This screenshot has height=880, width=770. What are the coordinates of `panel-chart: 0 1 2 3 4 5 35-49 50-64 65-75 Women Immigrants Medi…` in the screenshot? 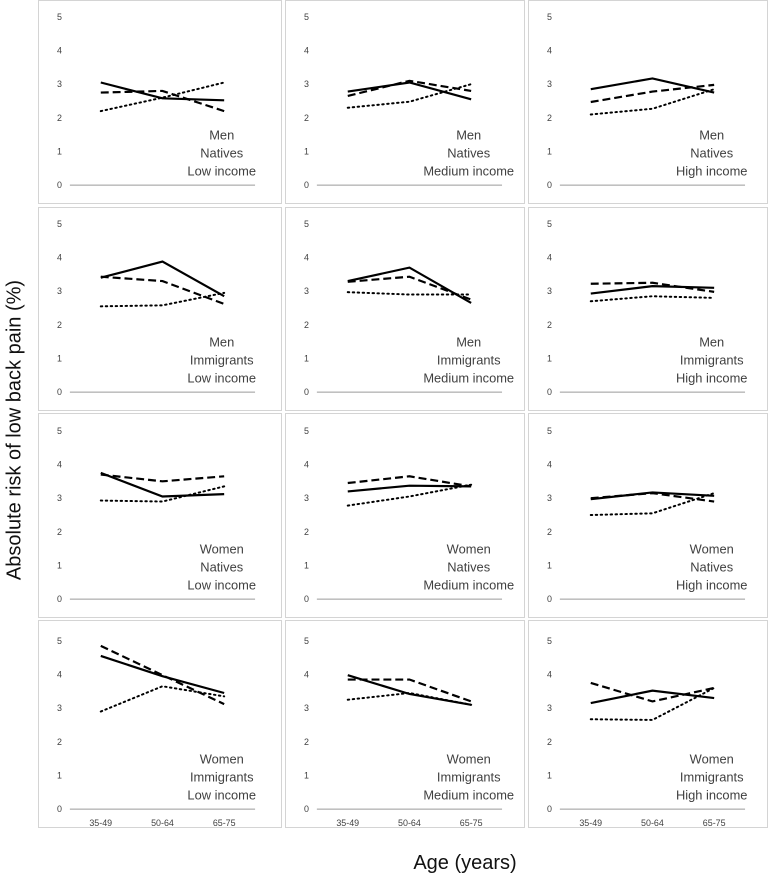 It's located at (409, 732).